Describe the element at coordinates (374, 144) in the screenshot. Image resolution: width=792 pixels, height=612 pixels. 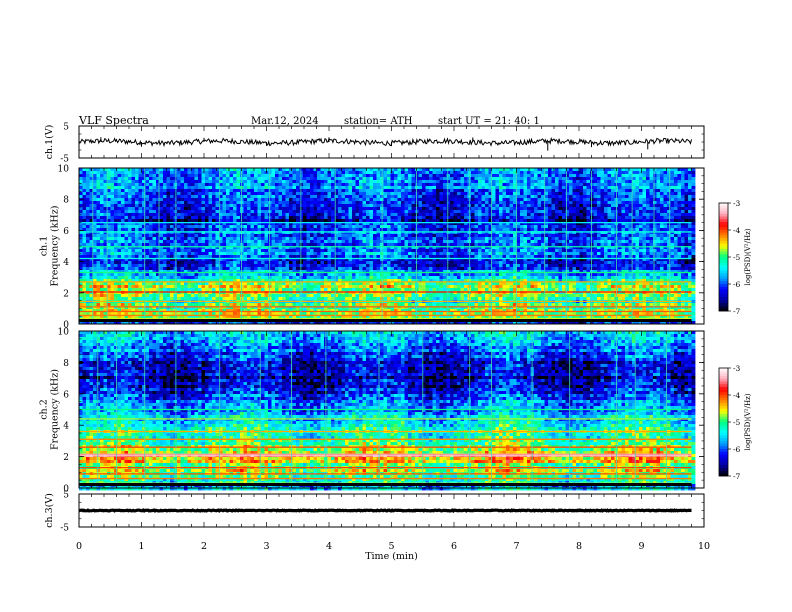
I see `ch1-waveform-panel: 5-5ch.1(V)` at that location.